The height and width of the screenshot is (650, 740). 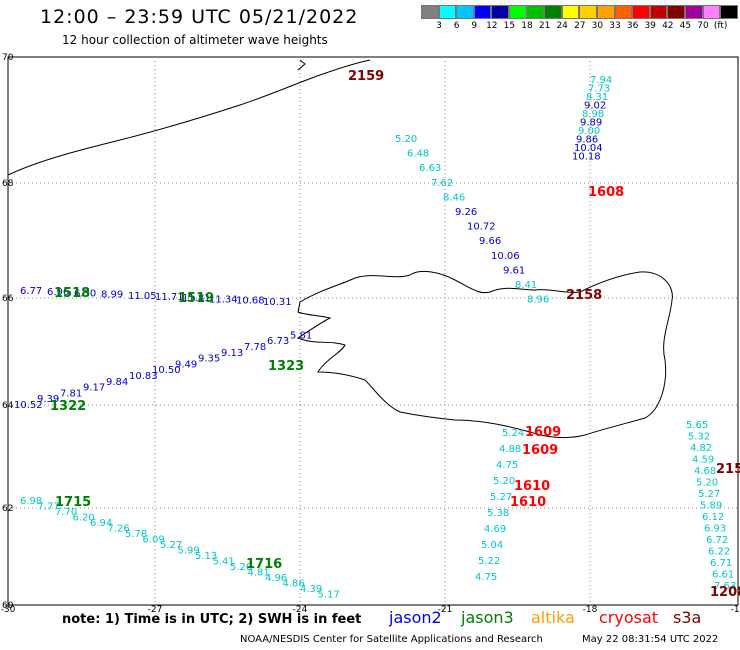 I want to click on swh-label: 4.59, so click(x=703, y=460).